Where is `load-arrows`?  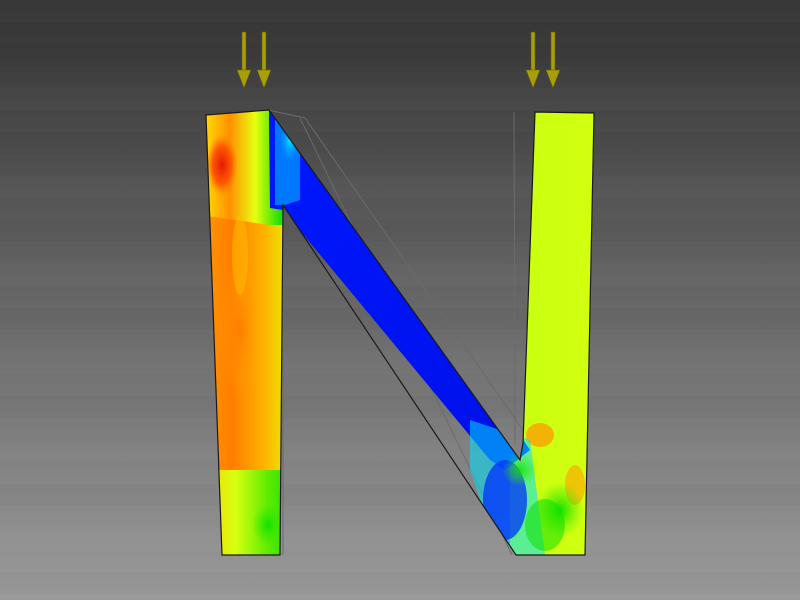
load-arrows is located at coordinates (398, 60).